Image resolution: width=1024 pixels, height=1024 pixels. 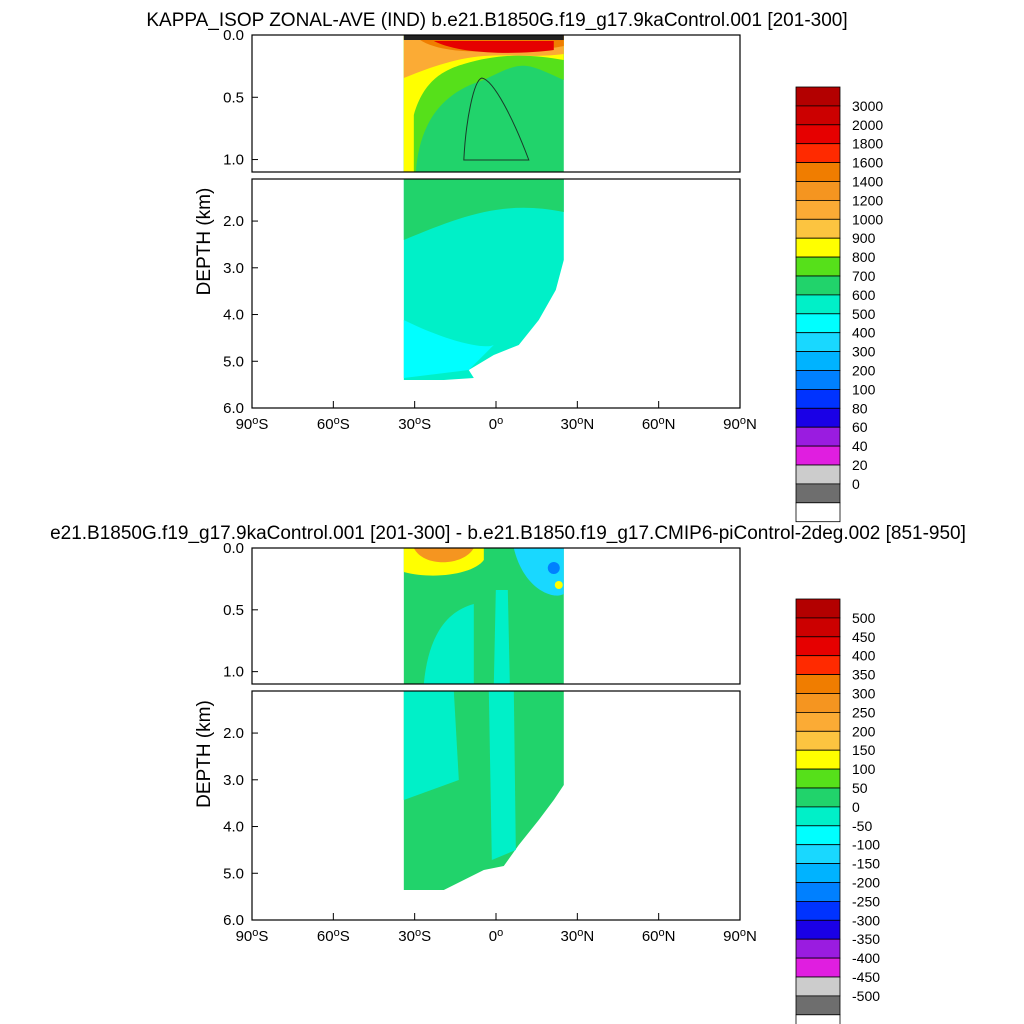 What do you see at coordinates (483, 37) in the screenshot?
I see `field-surface-band` at bounding box center [483, 37].